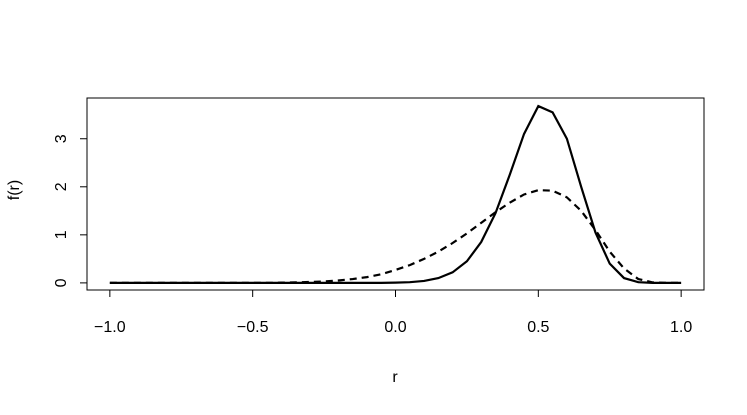  What do you see at coordinates (395, 327) in the screenshot?
I see `x-tick-label: 0.0` at bounding box center [395, 327].